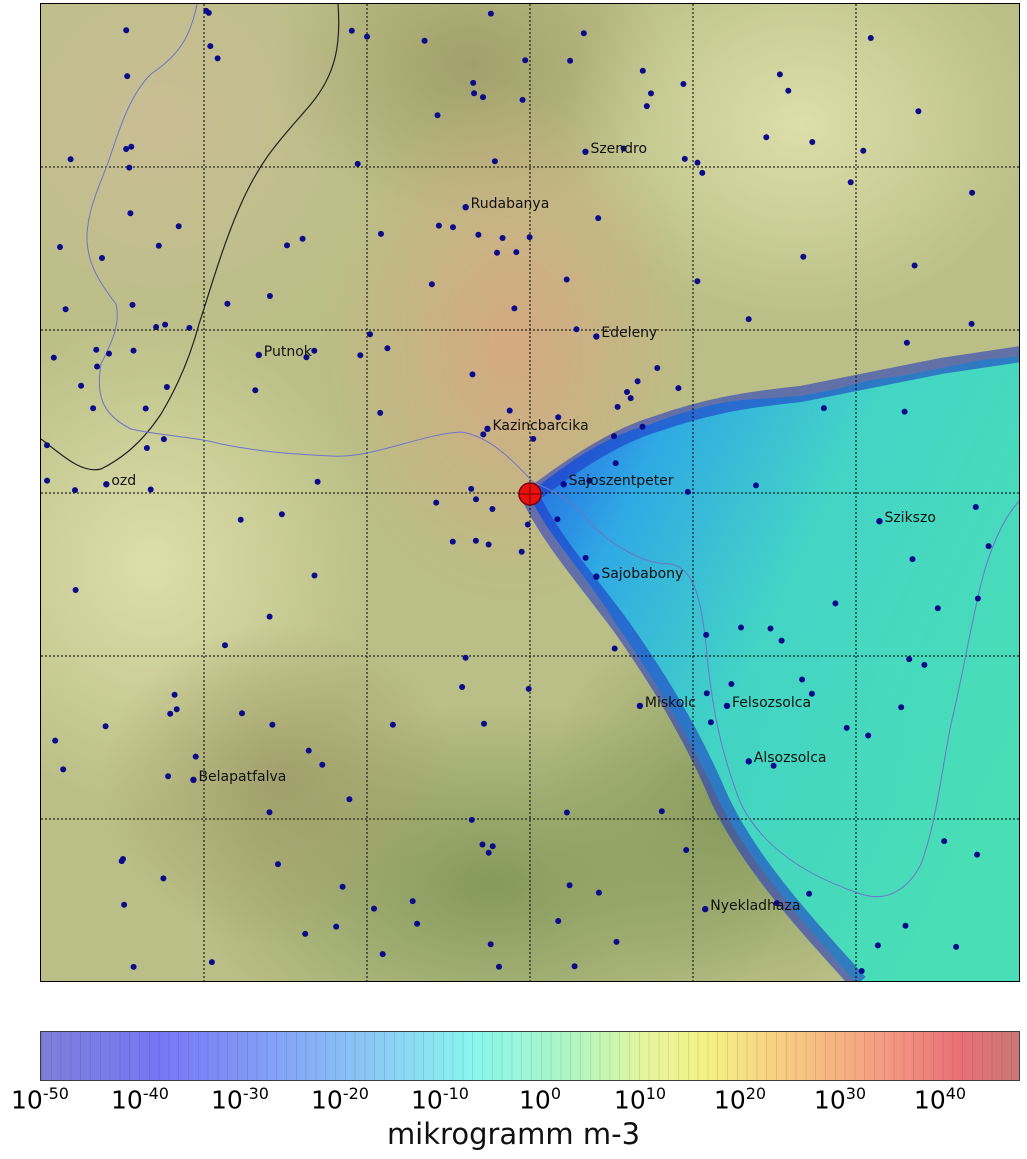 Image resolution: width=1027 pixels, height=1159 pixels. I want to click on colorbar-tick-label: 1010, so click(640, 1099).